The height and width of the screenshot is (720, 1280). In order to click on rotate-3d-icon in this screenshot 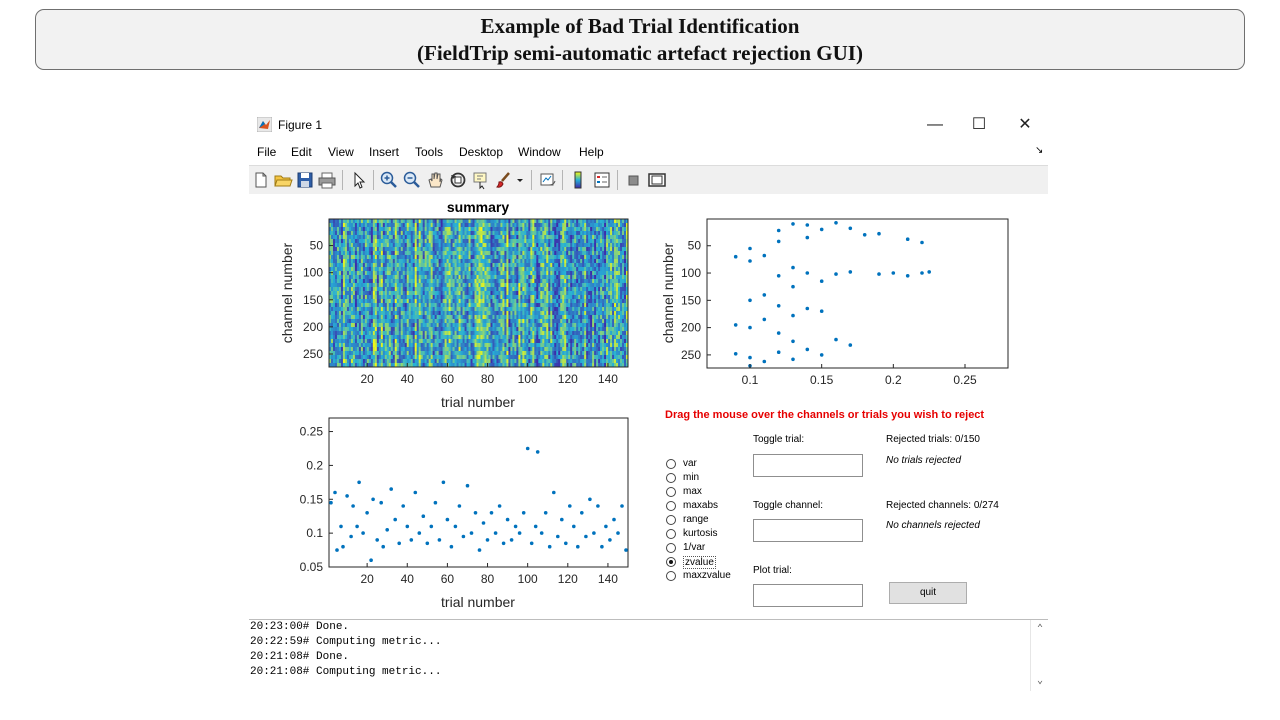, I will do `click(458, 180)`.